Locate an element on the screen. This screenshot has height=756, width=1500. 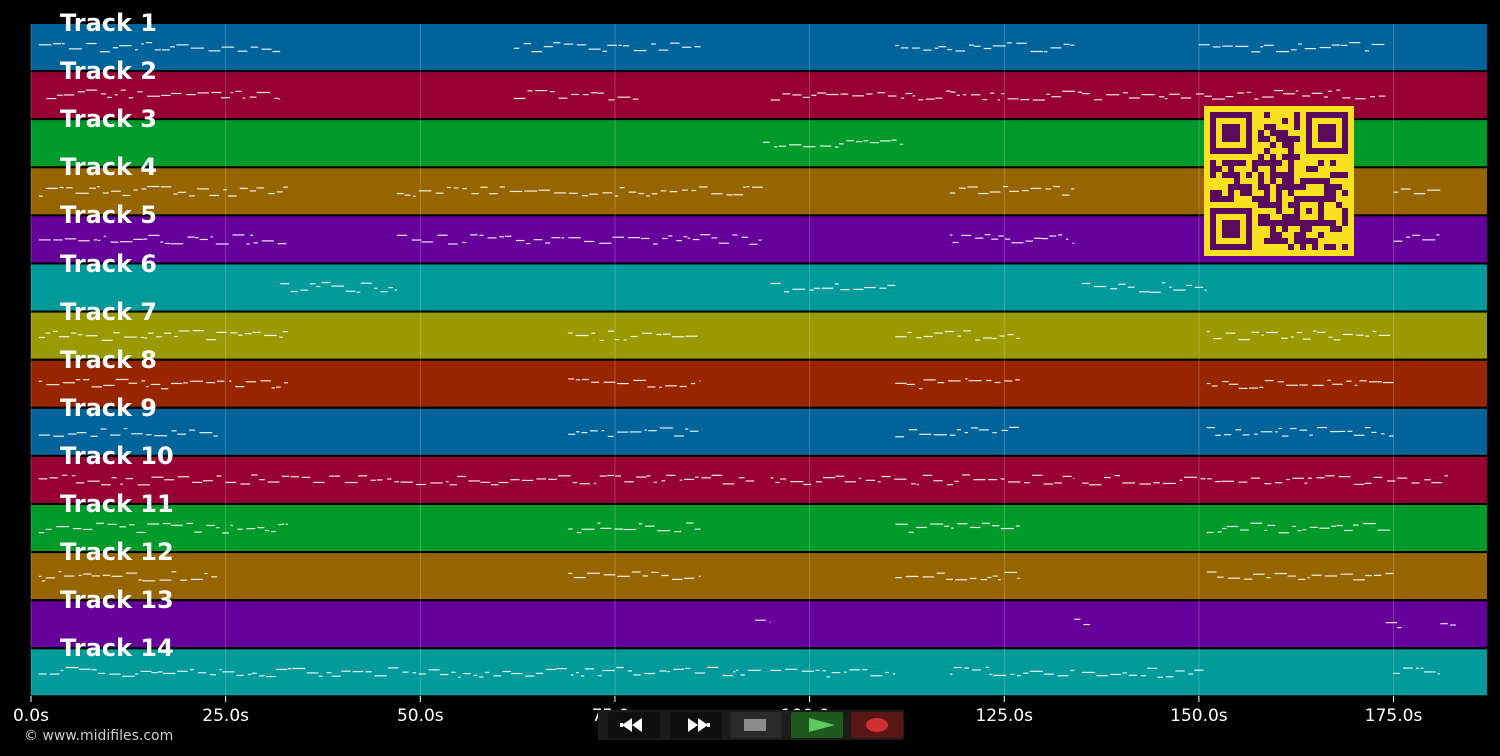
track-label: Track 7 is located at coordinates (109, 311).